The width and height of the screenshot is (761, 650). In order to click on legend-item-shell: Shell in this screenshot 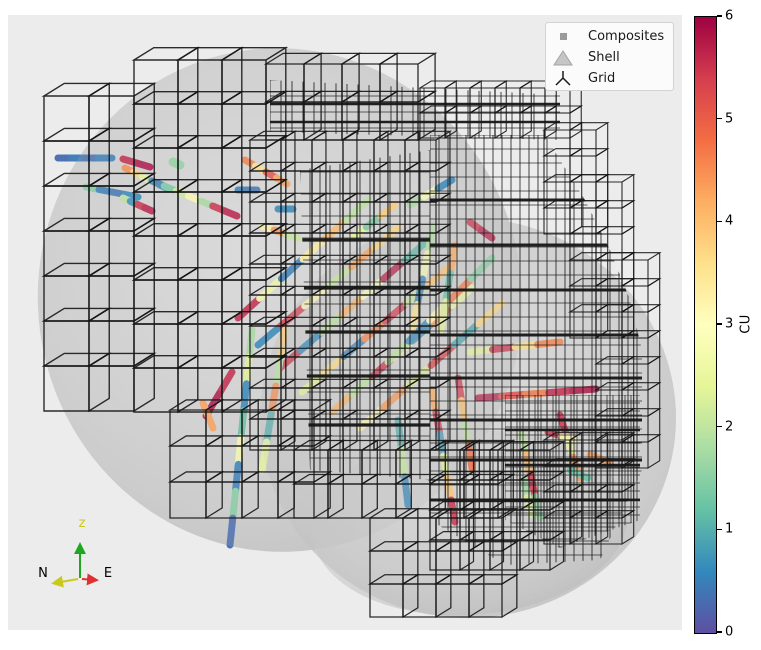, I will do `click(609, 57)`.